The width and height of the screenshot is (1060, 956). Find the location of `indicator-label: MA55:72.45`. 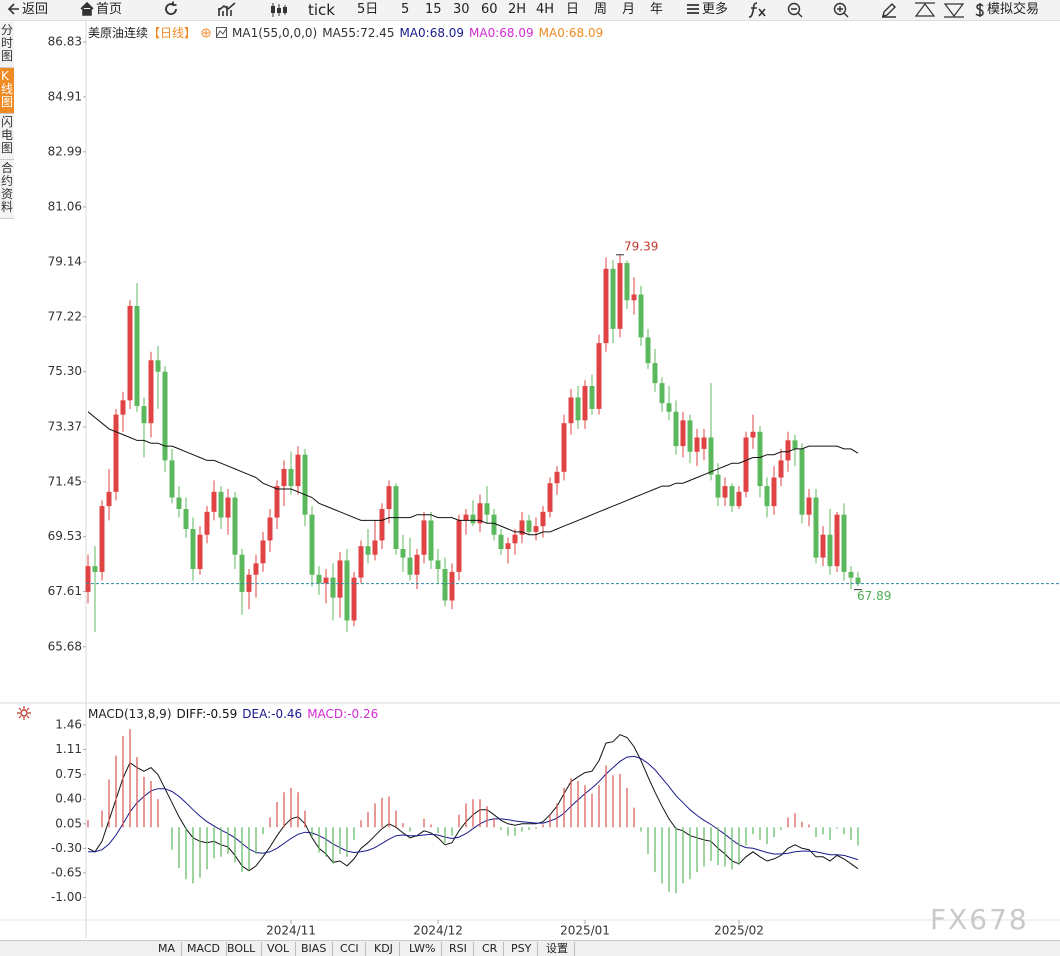

indicator-label: MA55:72.45 is located at coordinates (358, 32).